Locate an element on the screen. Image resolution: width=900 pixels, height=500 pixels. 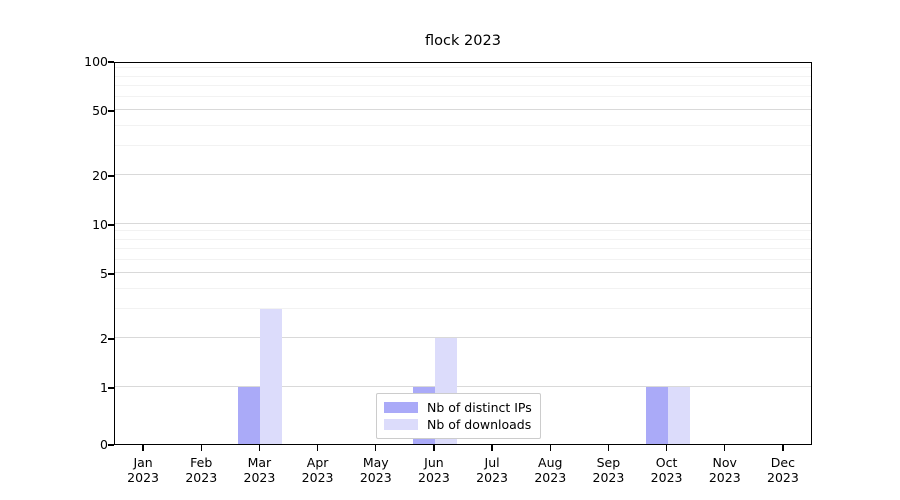
x-tick-month: Jun is located at coordinates (434, 462).